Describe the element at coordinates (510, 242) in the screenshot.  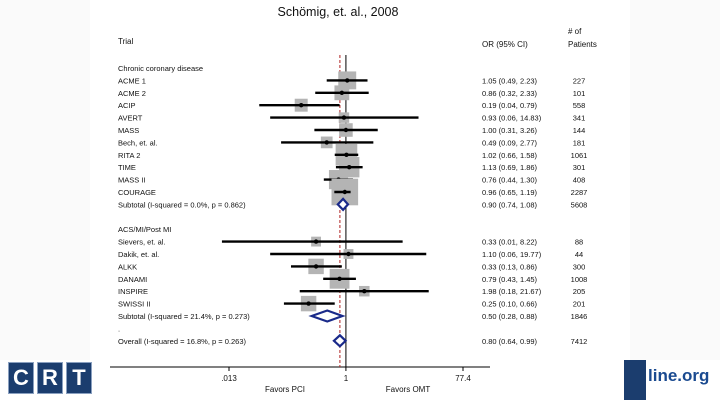
I see `or-ci-text: 0.33 (0.01, 8.22)` at that location.